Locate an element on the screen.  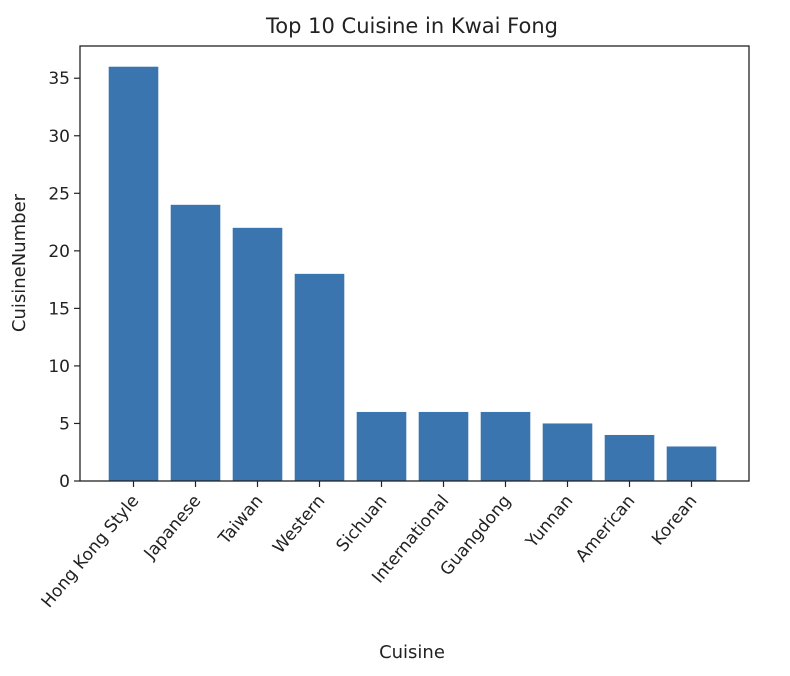
y-tick-label: 10 is located at coordinates (59, 367).